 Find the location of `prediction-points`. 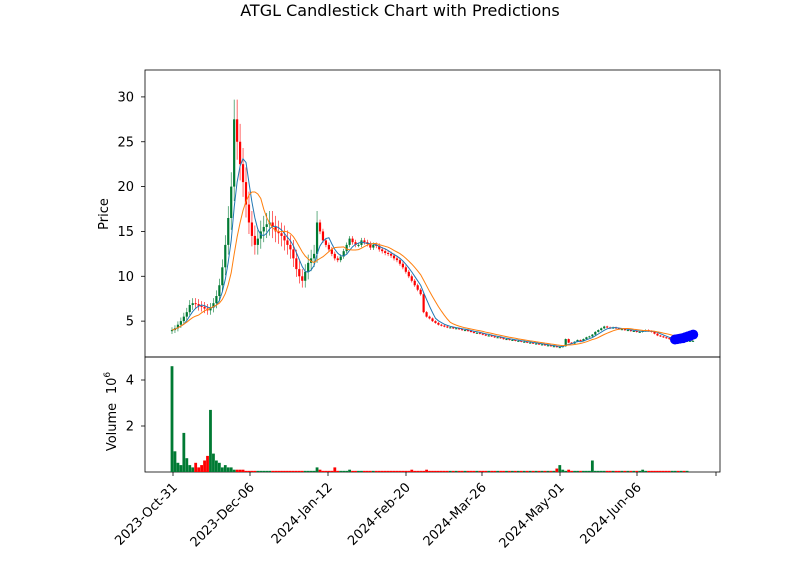

prediction-points is located at coordinates (684, 337).